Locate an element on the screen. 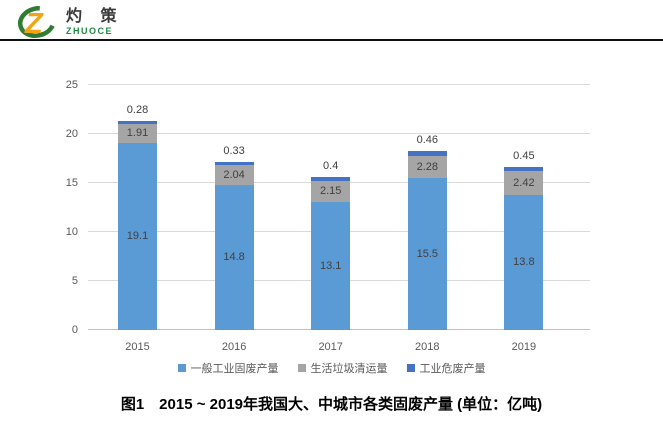 Image resolution: width=663 pixels, height=444 pixels. y-tick-label: 25 is located at coordinates (71, 85).